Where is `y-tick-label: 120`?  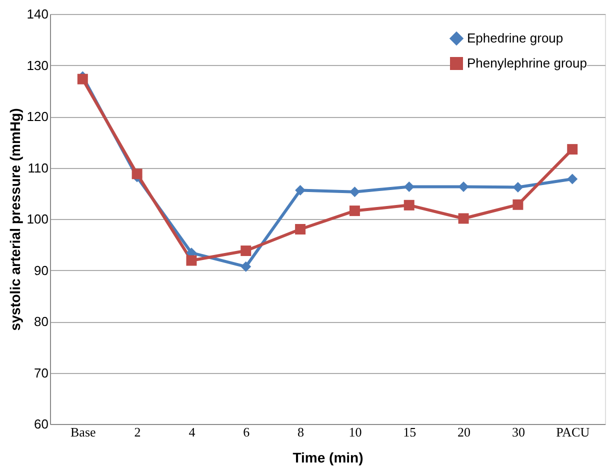
y-tick-label: 120 is located at coordinates (37, 116).